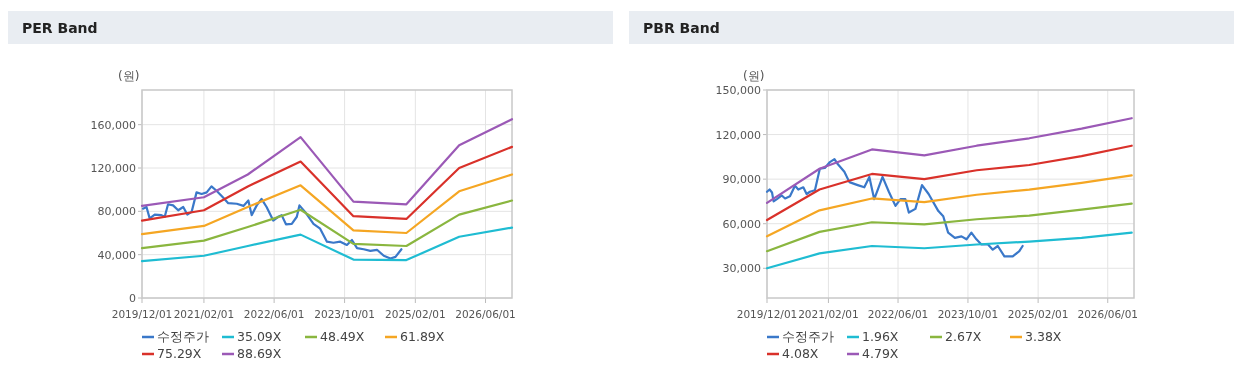  Describe the element at coordinates (179, 353) in the screenshot. I see `legend-label: 75.29X` at that location.